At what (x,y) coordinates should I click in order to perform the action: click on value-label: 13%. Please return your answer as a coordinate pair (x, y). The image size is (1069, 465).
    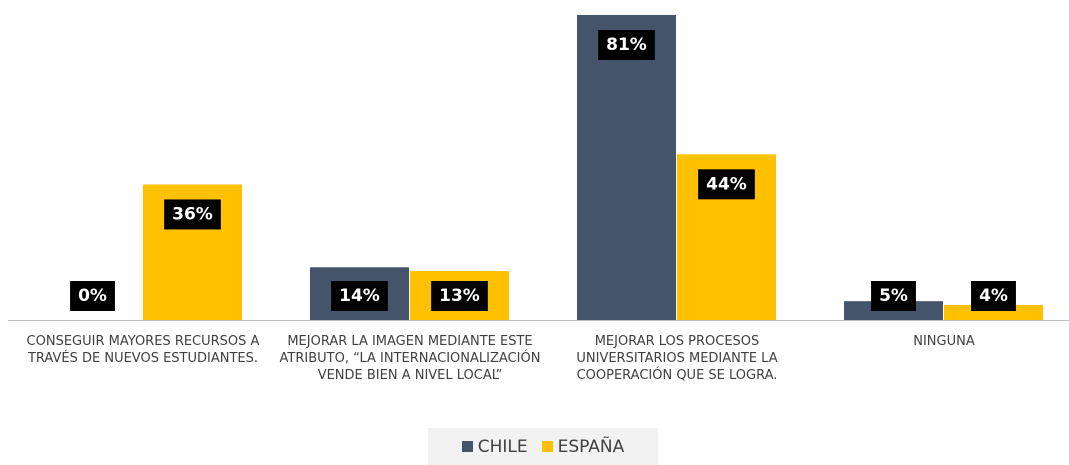
    Looking at the image, I should click on (459, 296).